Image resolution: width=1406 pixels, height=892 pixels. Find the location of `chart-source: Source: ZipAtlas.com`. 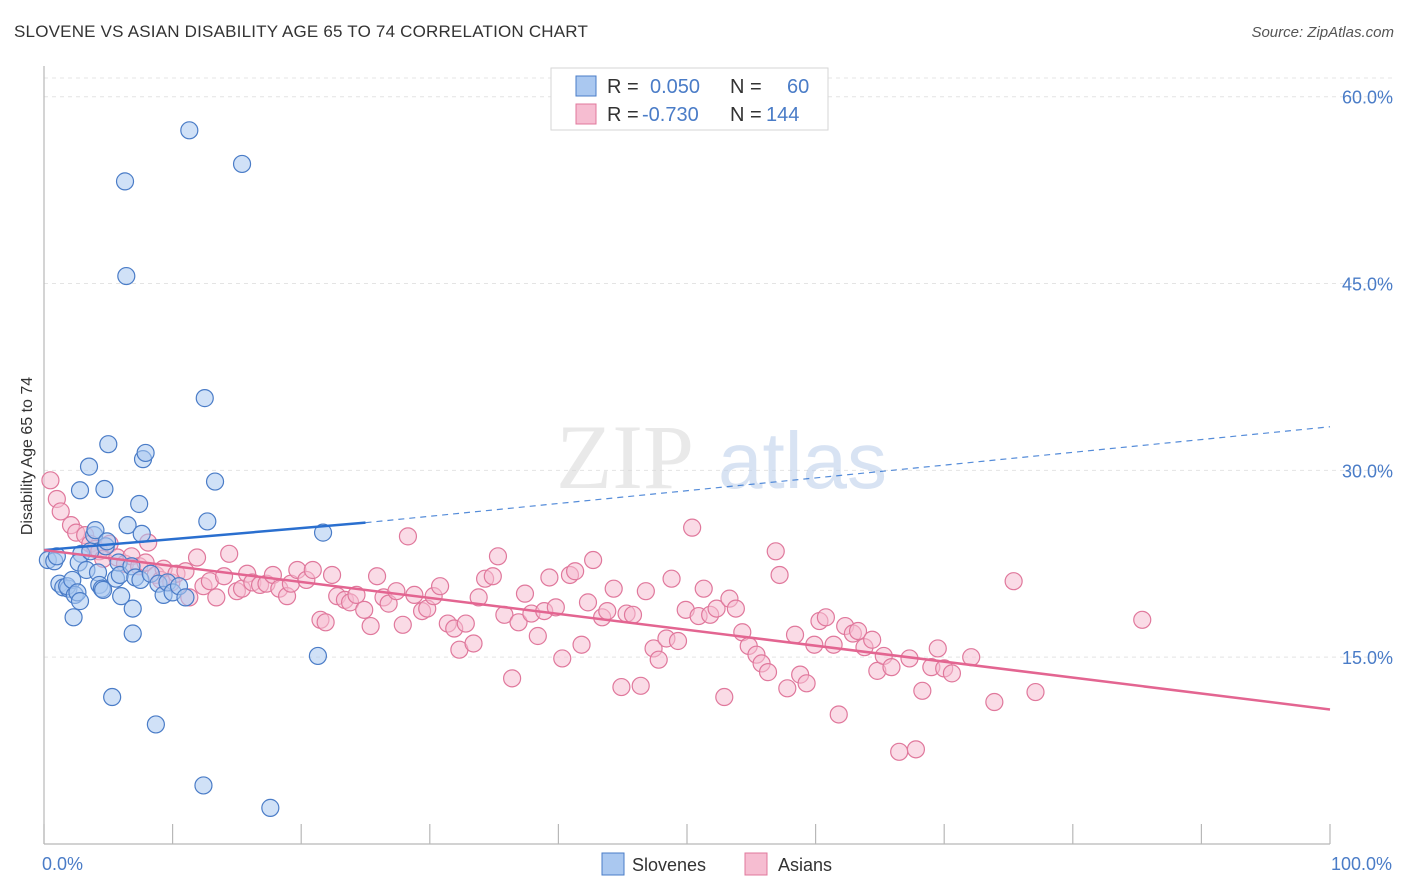

chart-source: Source: ZipAtlas.com is located at coordinates (1322, 32).